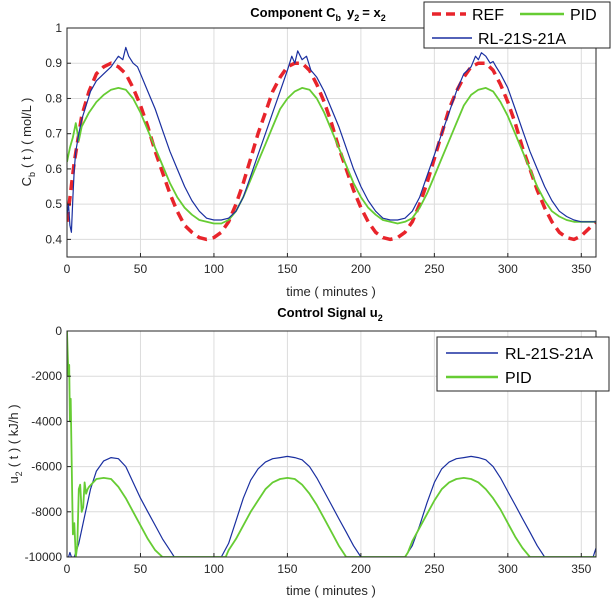 The width and height of the screenshot is (612, 601). Describe the element at coordinates (44, 557) in the screenshot. I see `y-tick-label: -10000` at that location.